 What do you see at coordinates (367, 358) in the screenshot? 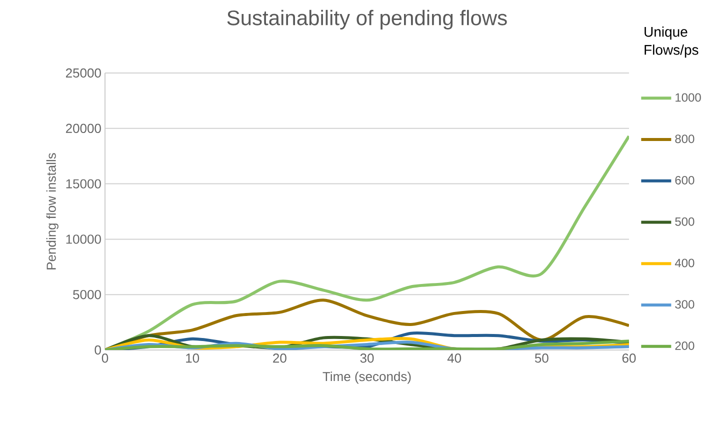
I see `x-tick-label: 30` at bounding box center [367, 358].